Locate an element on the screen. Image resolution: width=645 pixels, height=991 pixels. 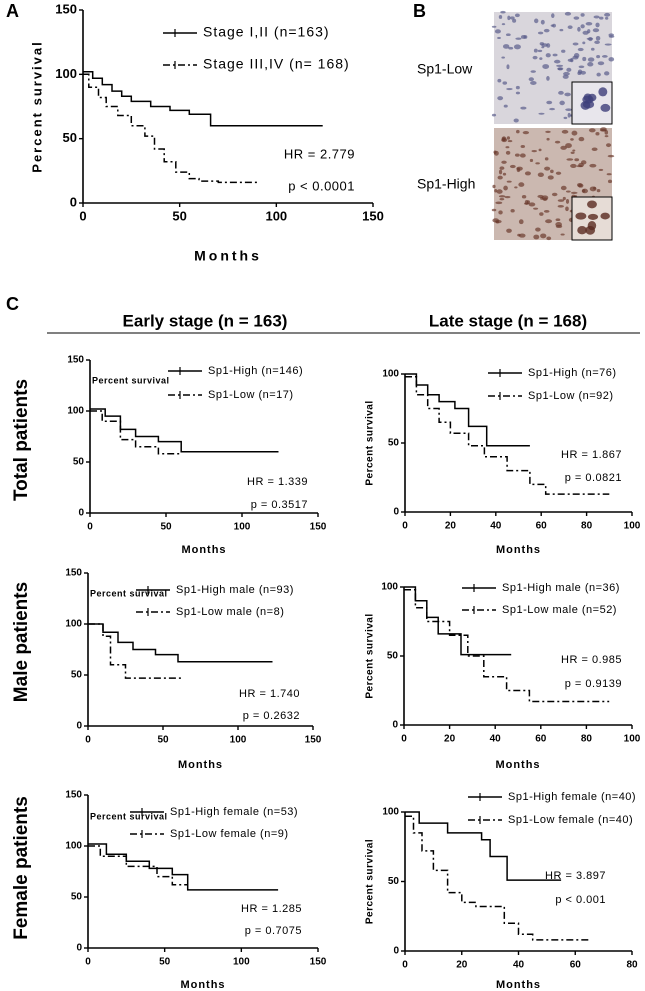
annotation: HR = 1.867 is located at coordinates (591, 455).